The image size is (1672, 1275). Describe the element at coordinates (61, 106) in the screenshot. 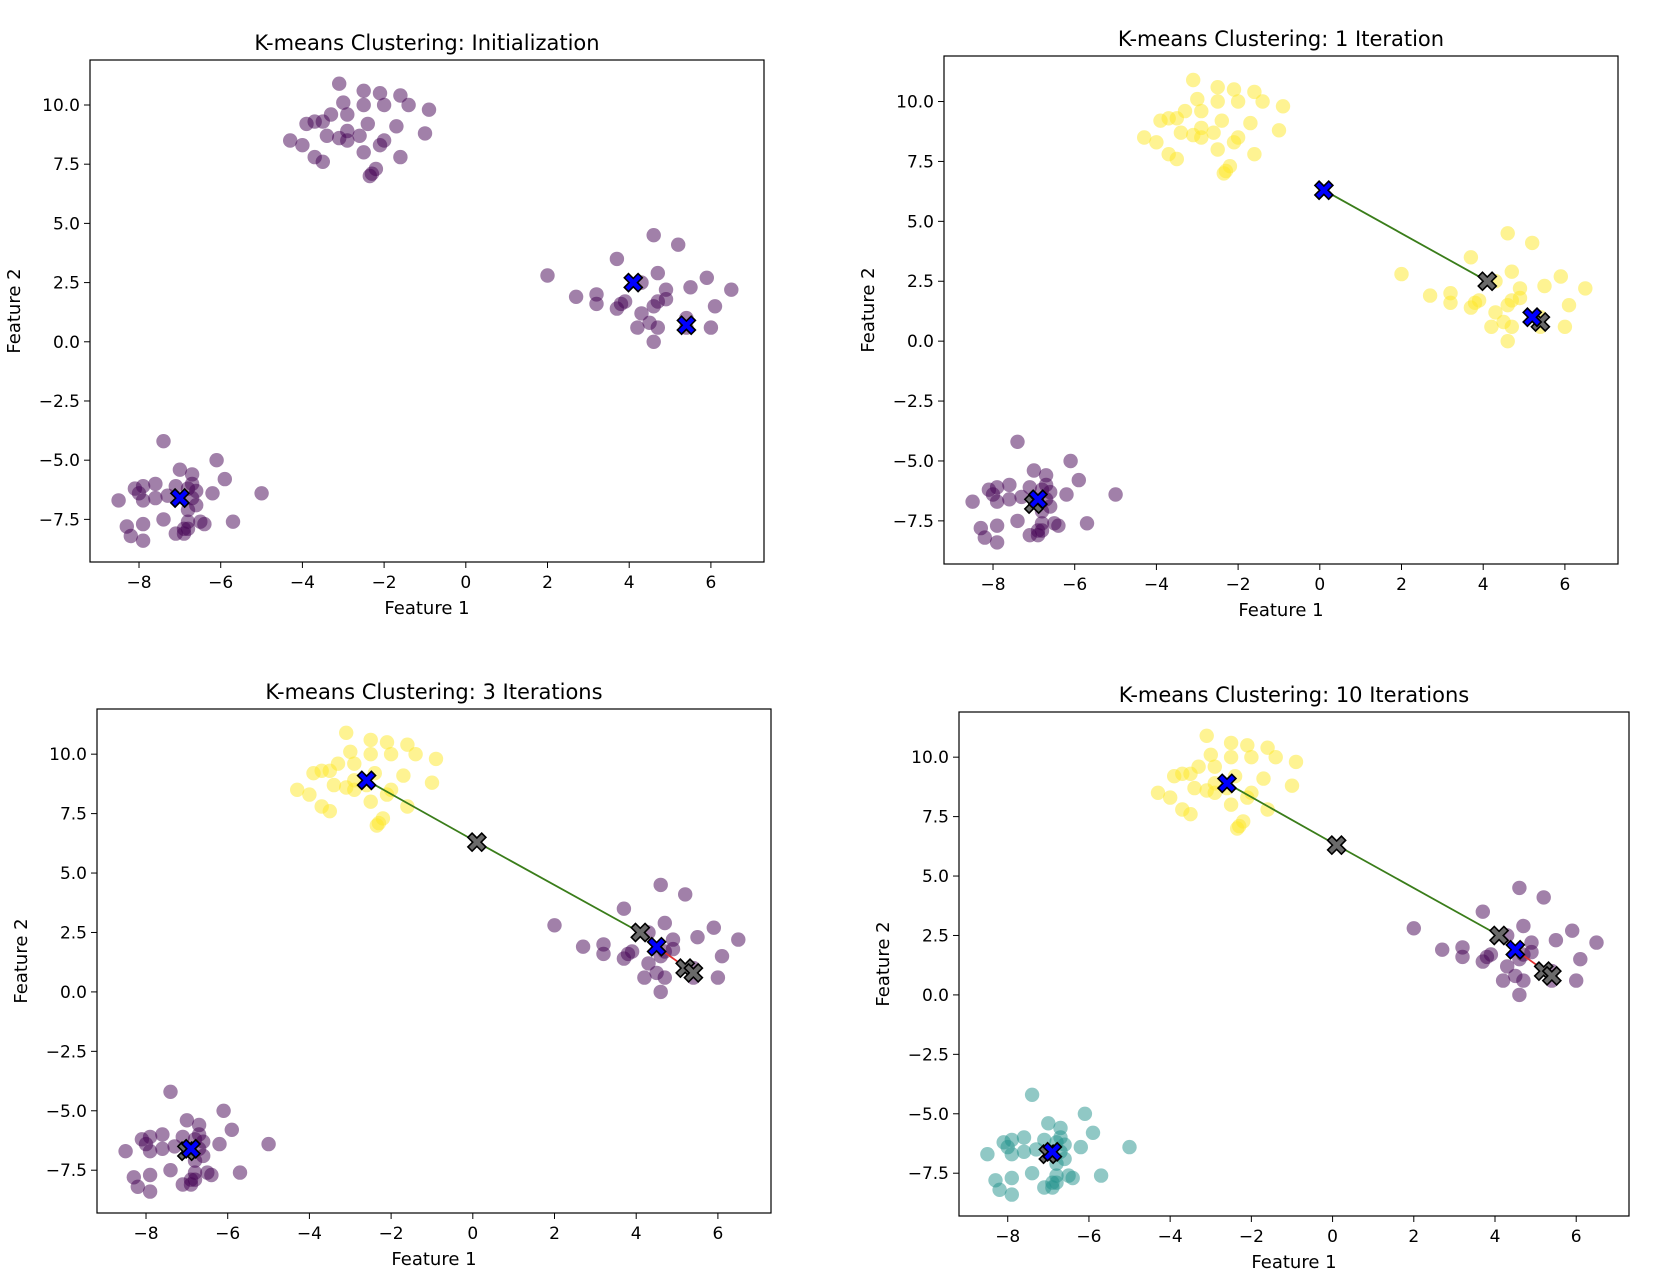

I see `y-tick-label: 10.0` at that location.